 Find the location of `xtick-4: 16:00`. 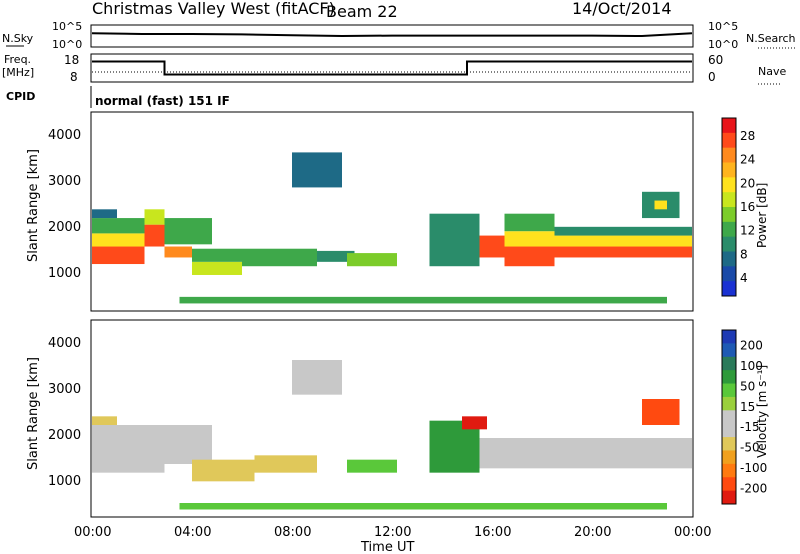

xtick-4: 16:00 is located at coordinates (492, 532).